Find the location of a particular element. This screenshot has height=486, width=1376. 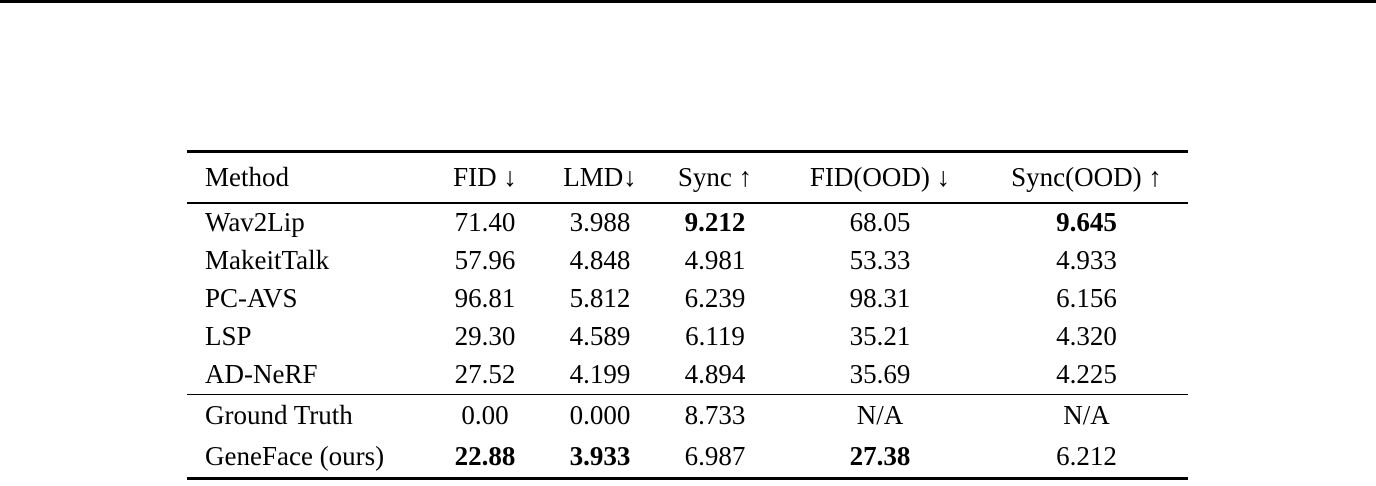

value-cell: 9.212 is located at coordinates (715, 222).